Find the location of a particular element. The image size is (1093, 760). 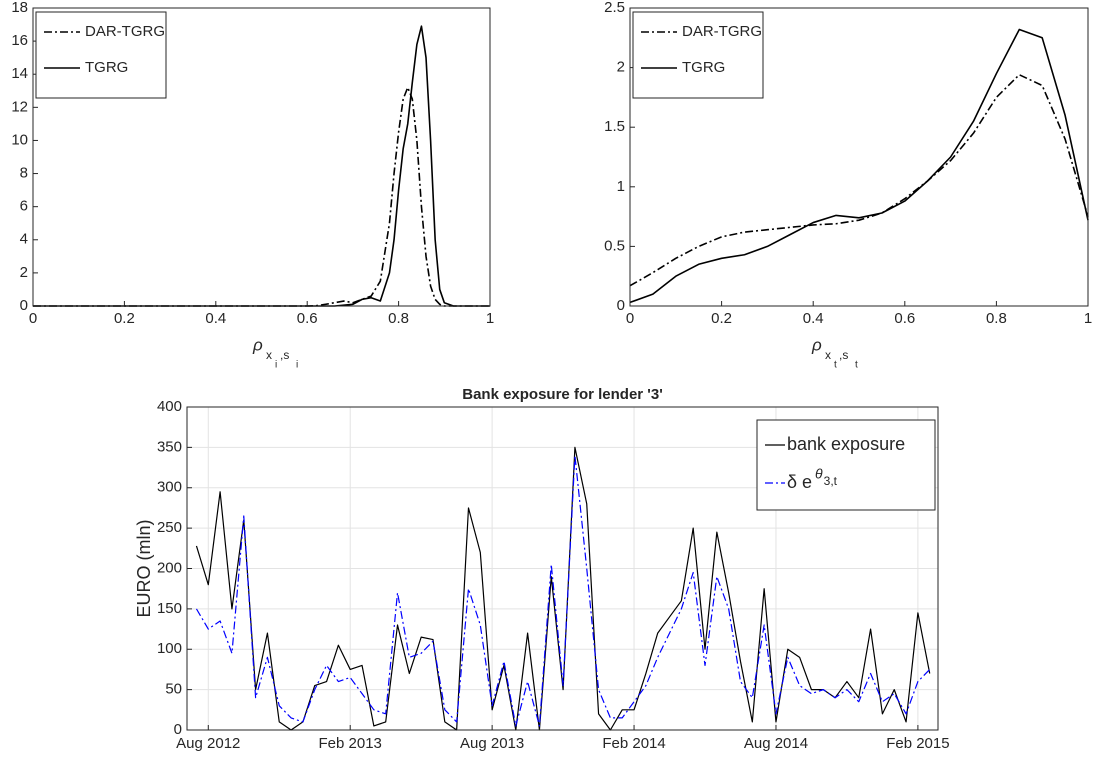

chart-title: Bank exposure for lender '3' is located at coordinates (562, 394).